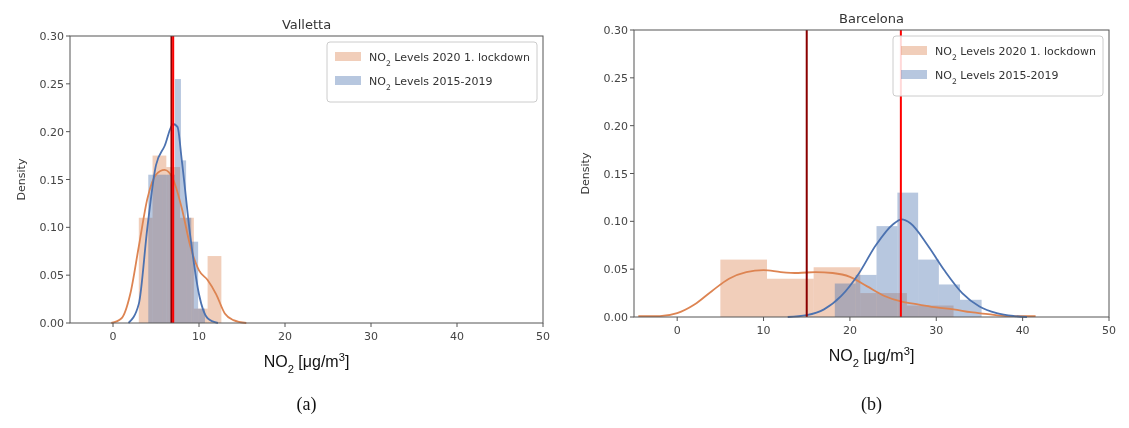 Image resolution: width=1129 pixels, height=428 pixels. What do you see at coordinates (306, 404) in the screenshot?
I see `text: (a)` at bounding box center [306, 404].